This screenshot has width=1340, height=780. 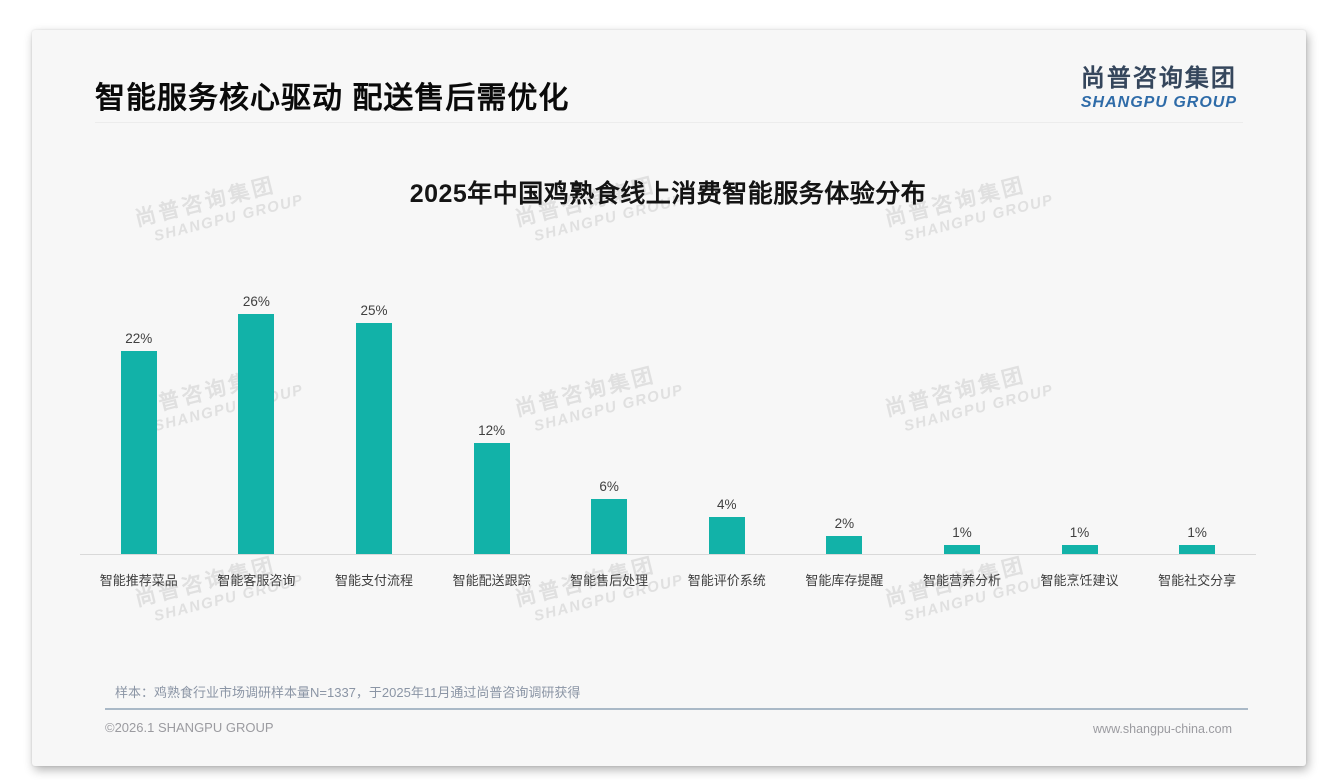 I want to click on bar-value-label: 25%, so click(x=374, y=310).